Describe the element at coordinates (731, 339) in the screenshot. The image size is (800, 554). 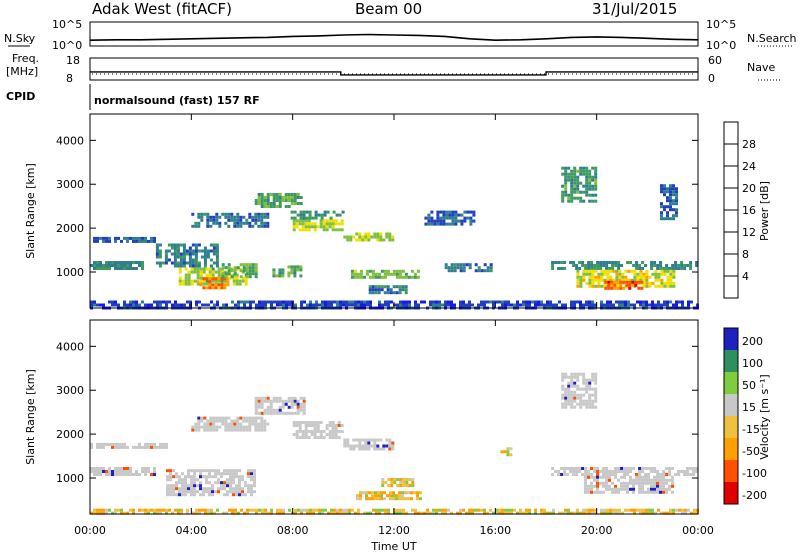
I see `colorbar-band` at that location.